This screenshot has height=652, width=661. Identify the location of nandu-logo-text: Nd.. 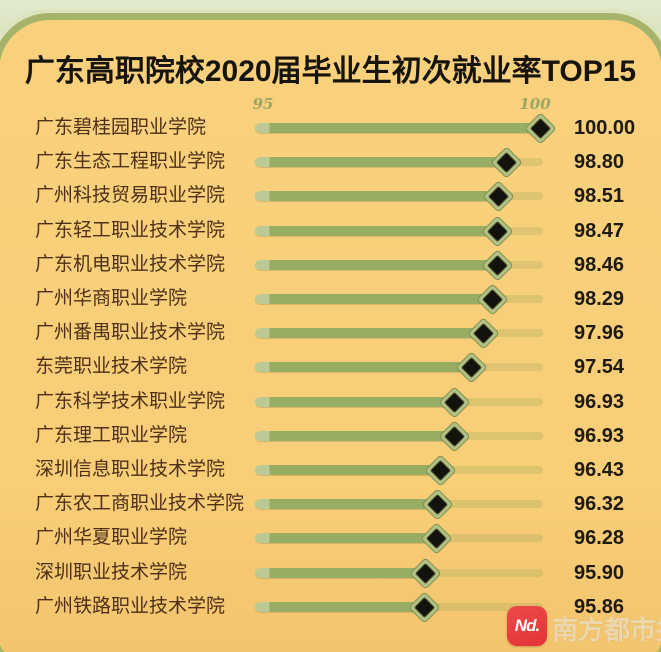
(527, 625).